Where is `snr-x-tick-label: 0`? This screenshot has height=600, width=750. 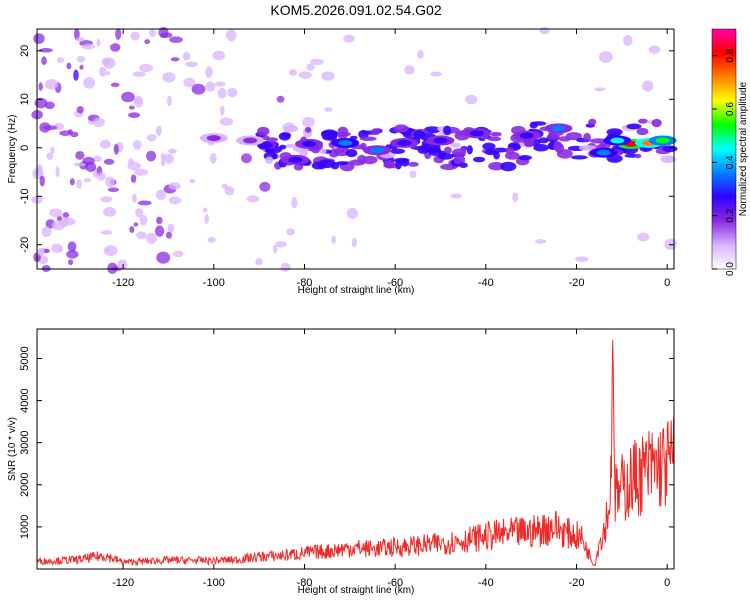 snr-x-tick-label: 0 is located at coordinates (667, 583).